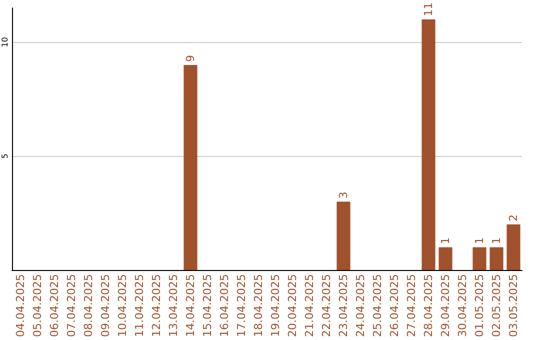 Image resolution: width=540 pixels, height=340 pixels. I want to click on x-tick-label: 13.04.2025, so click(173, 305).